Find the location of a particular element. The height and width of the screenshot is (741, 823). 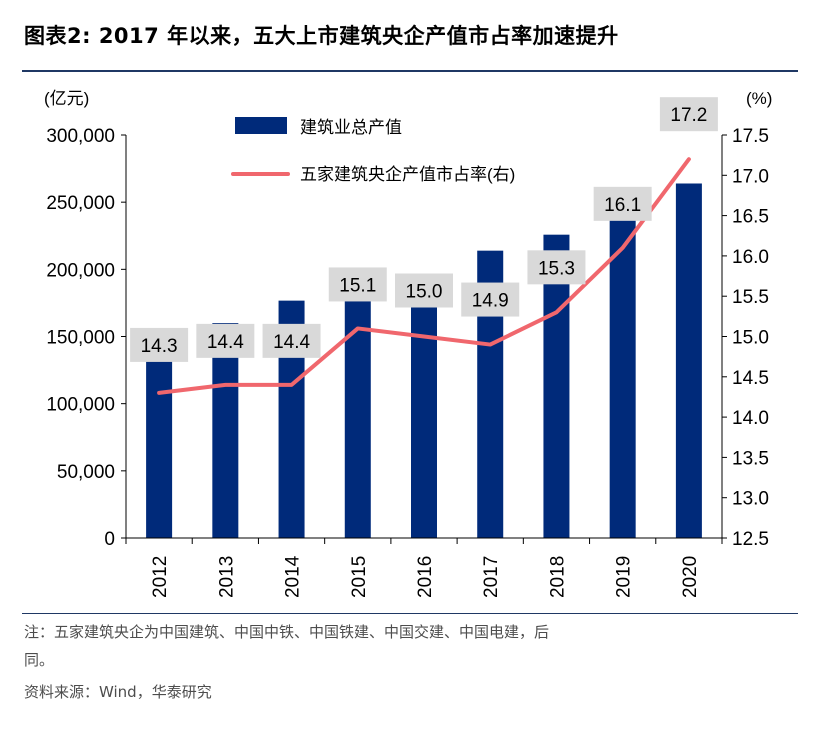

data-label: 15.3 is located at coordinates (556, 268).